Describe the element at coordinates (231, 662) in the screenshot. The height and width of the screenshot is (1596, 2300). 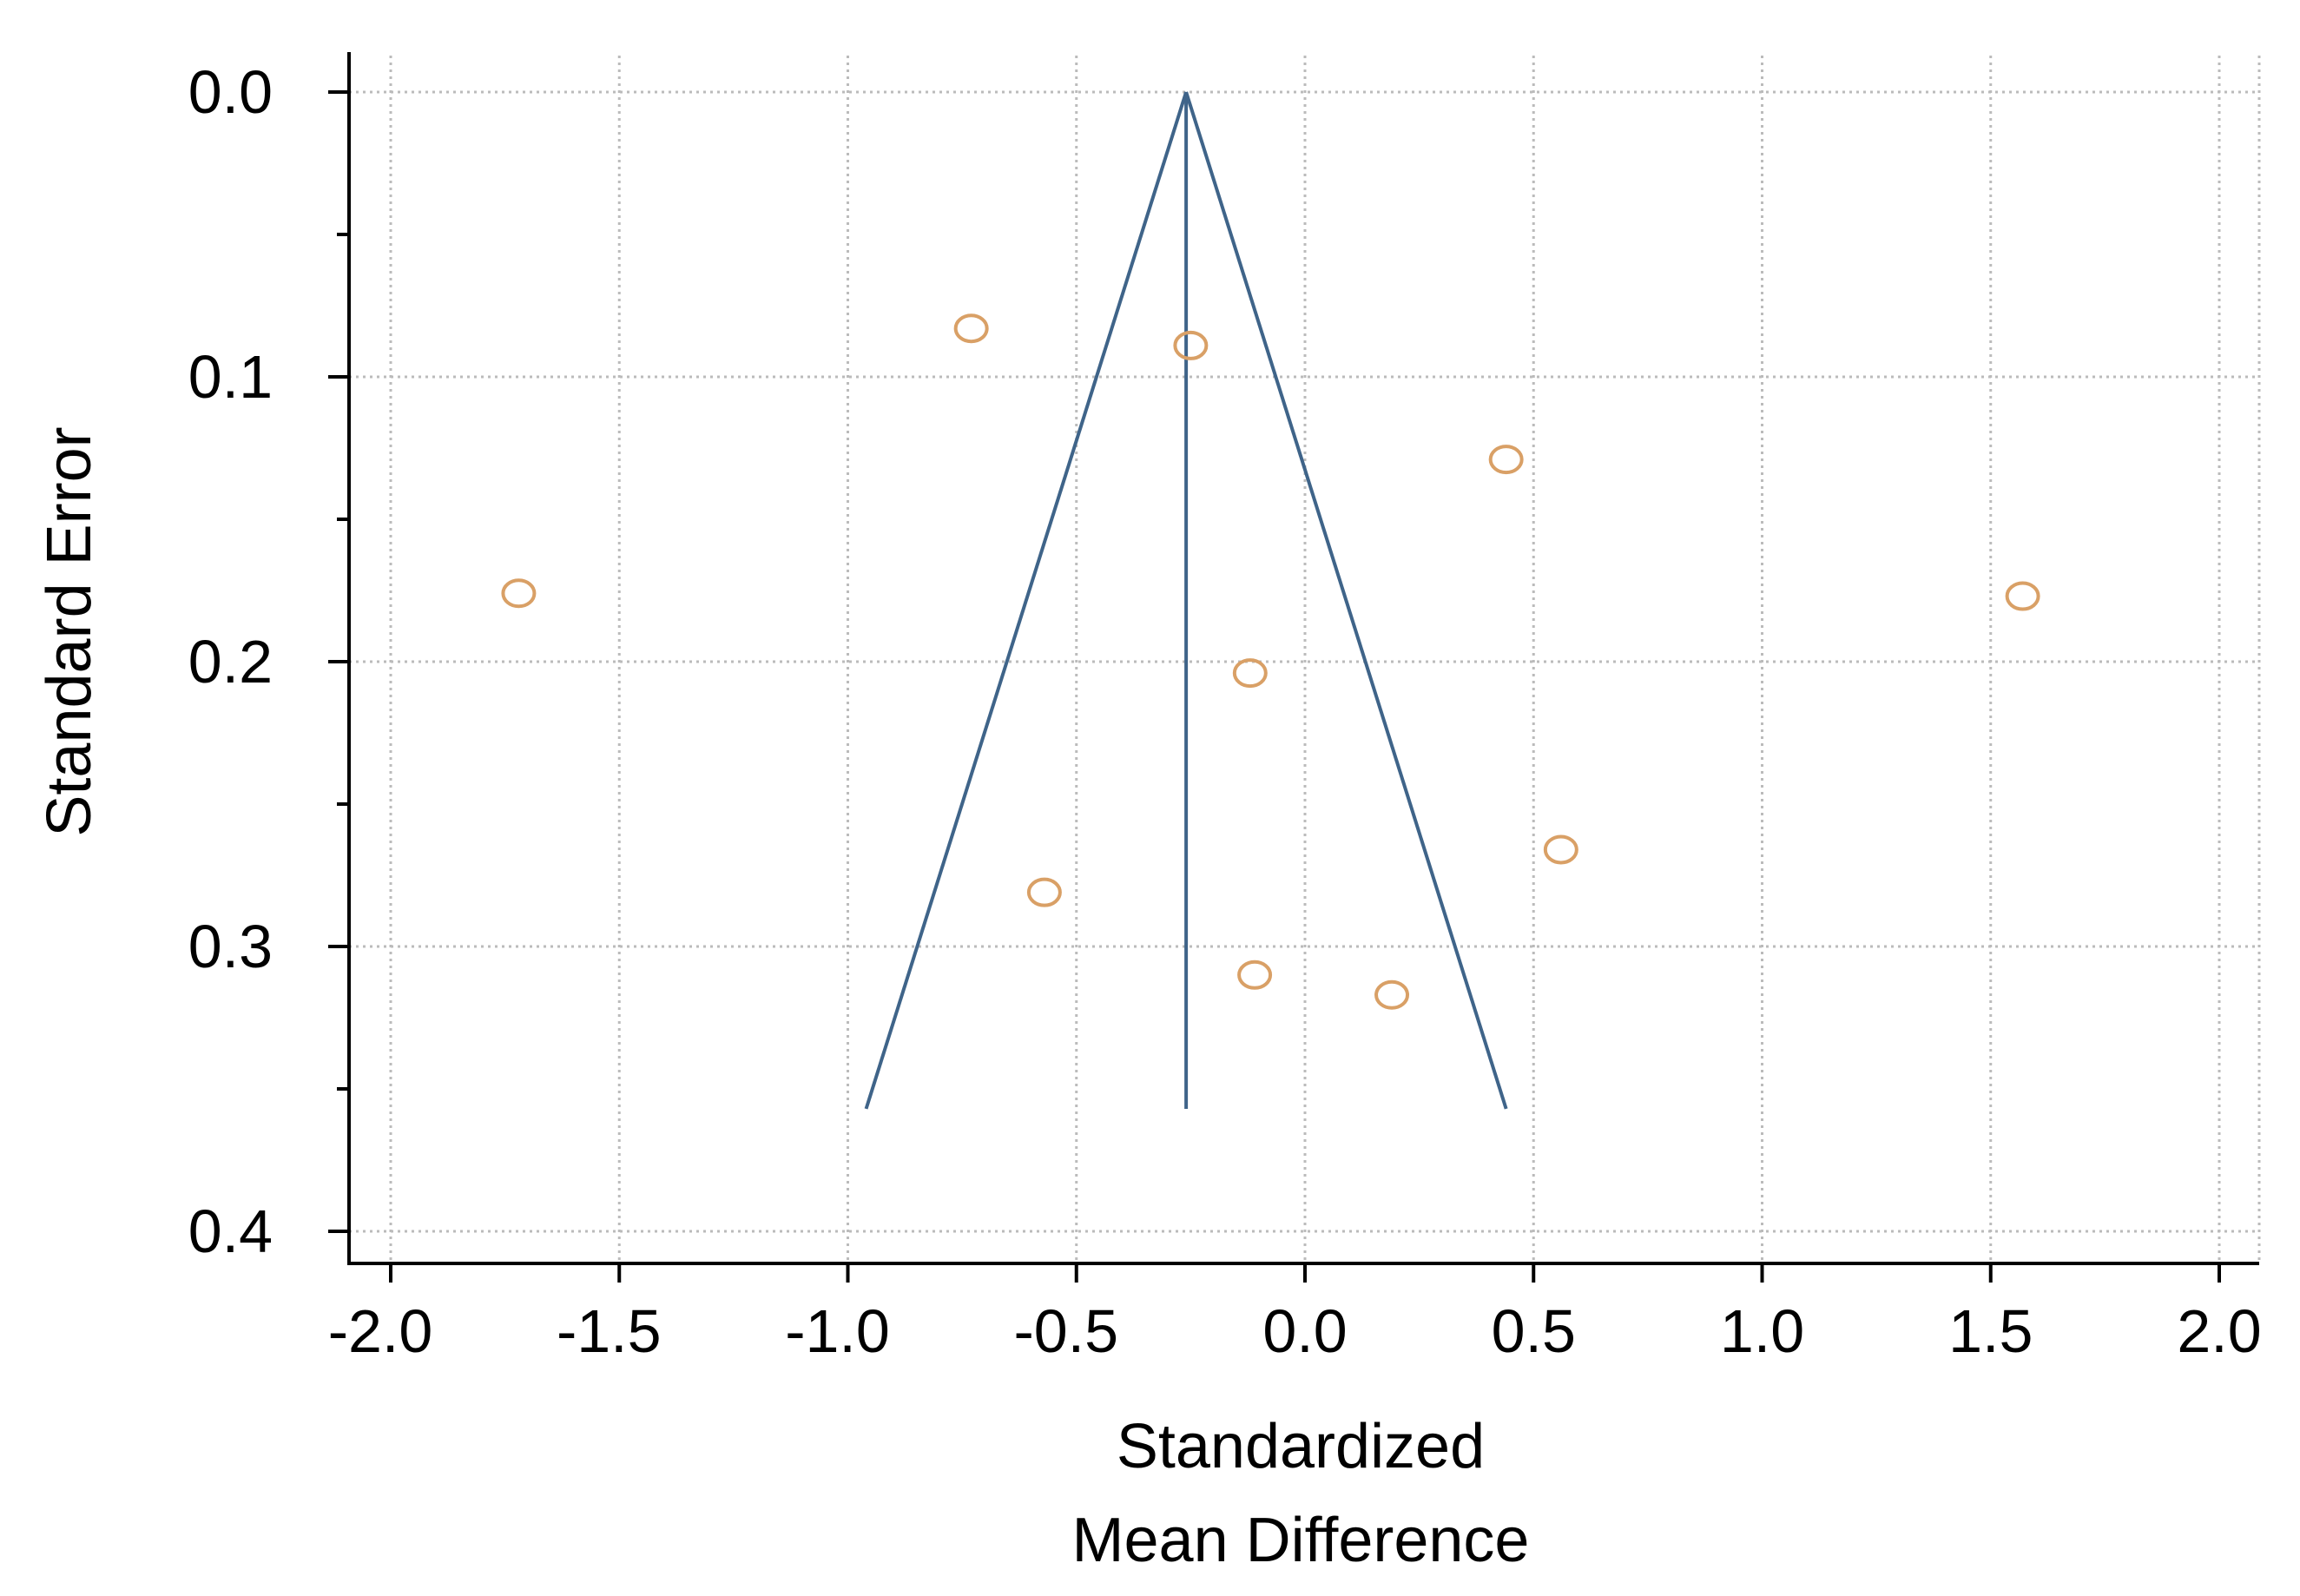
I see `y-tick-label-2: 0.2` at that location.